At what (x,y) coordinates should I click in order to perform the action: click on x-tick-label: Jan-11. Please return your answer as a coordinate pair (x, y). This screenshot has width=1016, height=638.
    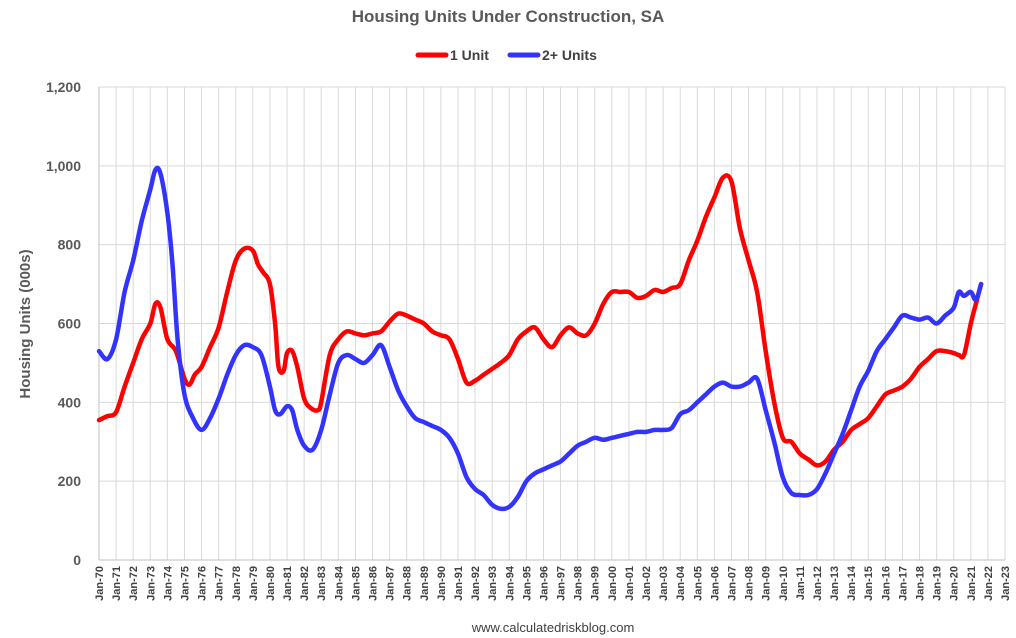
    Looking at the image, I should click on (801, 583).